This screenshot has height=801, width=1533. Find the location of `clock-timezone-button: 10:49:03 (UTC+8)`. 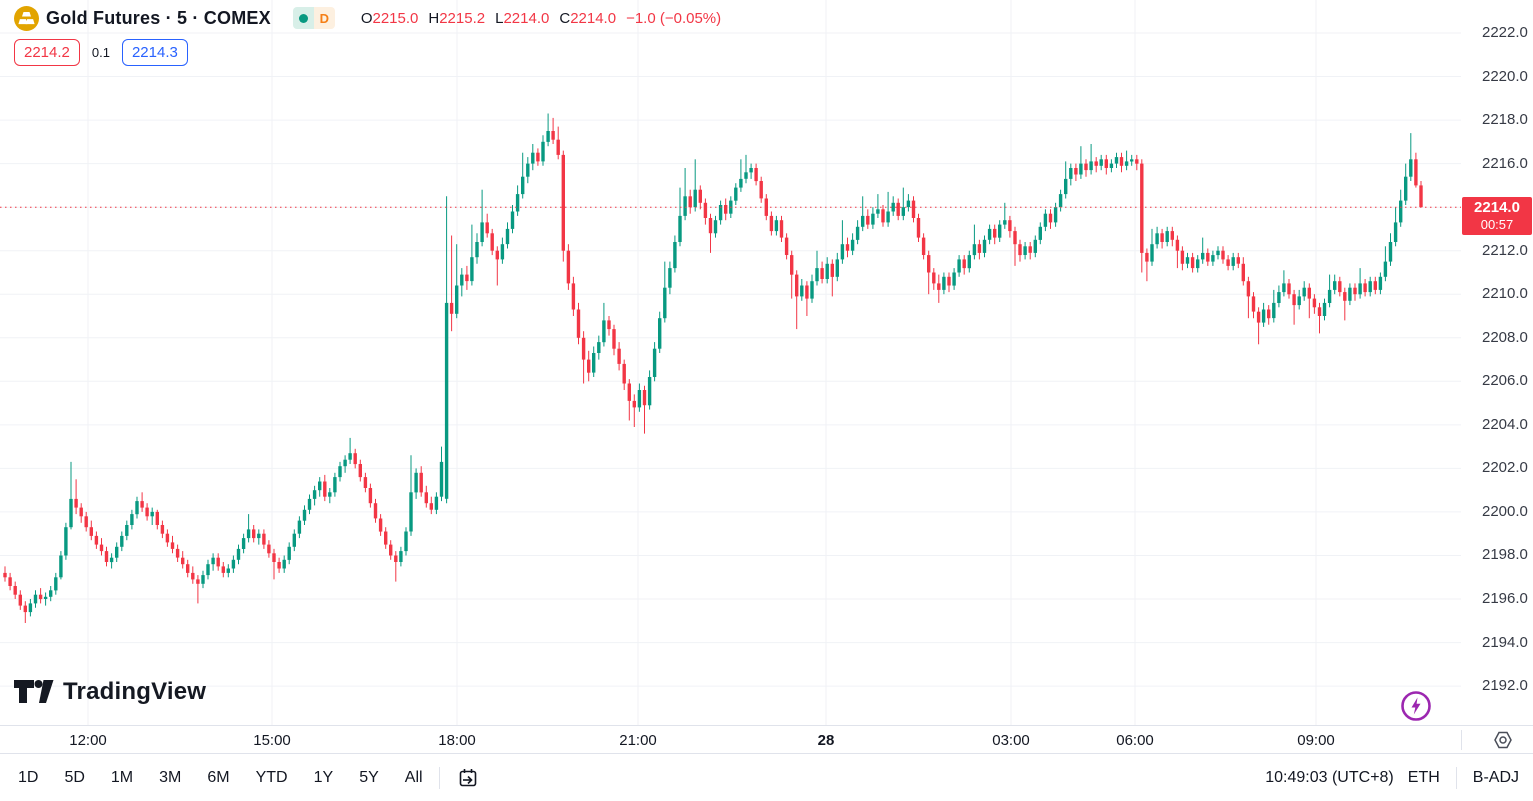

clock-timezone-button: 10:49:03 (UTC+8) is located at coordinates (1329, 777).